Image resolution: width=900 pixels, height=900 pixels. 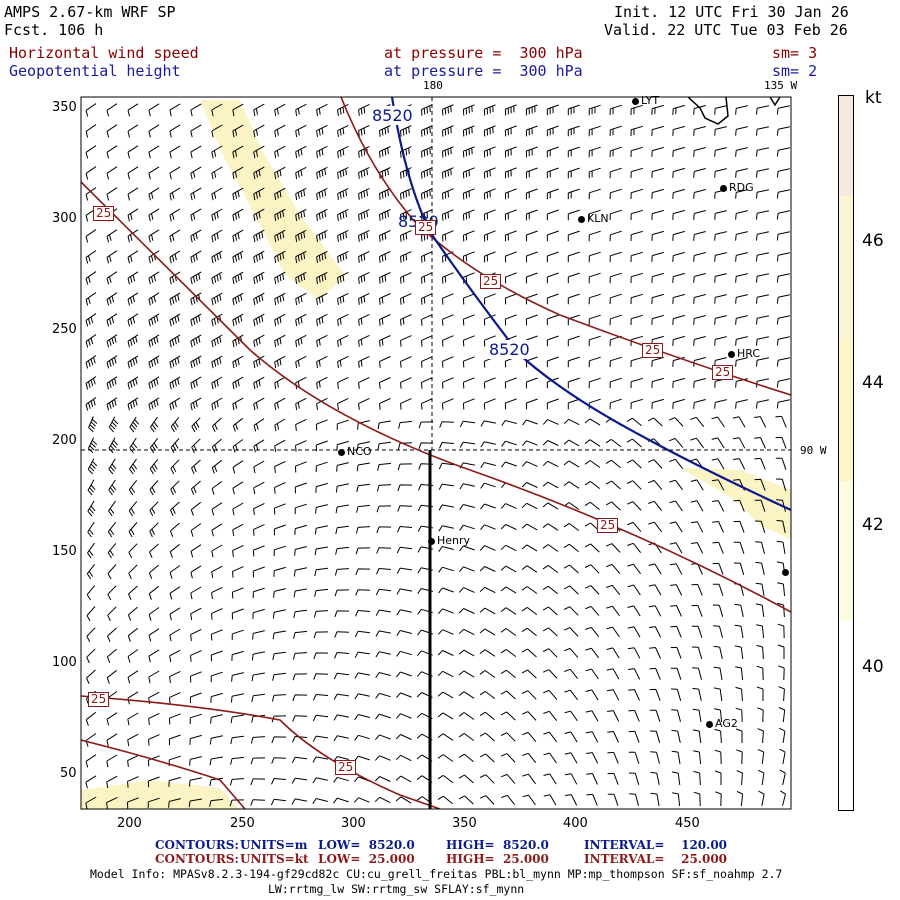 What do you see at coordinates (873, 667) in the screenshot?
I see `colorbar-label-40: 40` at bounding box center [873, 667].